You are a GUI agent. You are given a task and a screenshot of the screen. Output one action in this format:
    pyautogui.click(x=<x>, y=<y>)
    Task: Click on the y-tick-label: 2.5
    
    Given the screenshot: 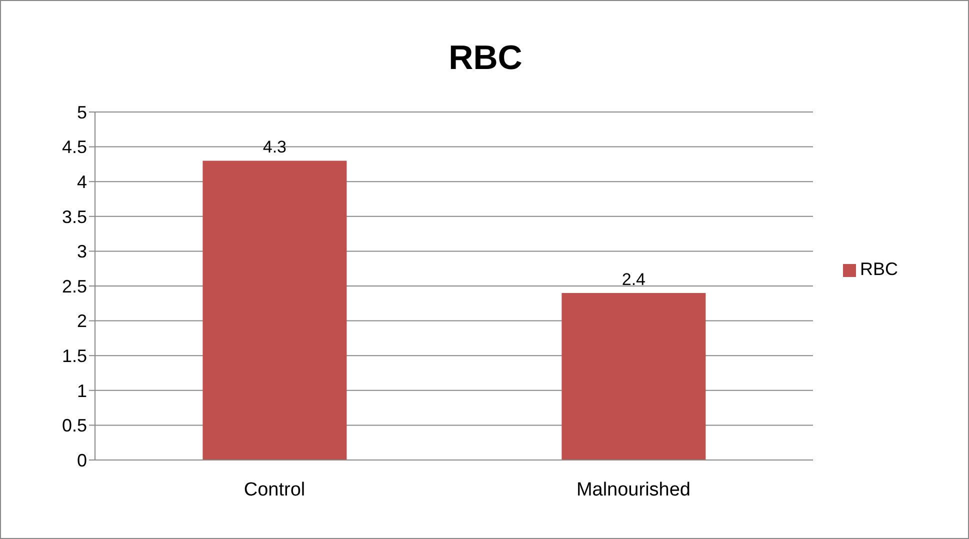 What is the action you would take?
    pyautogui.click(x=74, y=286)
    